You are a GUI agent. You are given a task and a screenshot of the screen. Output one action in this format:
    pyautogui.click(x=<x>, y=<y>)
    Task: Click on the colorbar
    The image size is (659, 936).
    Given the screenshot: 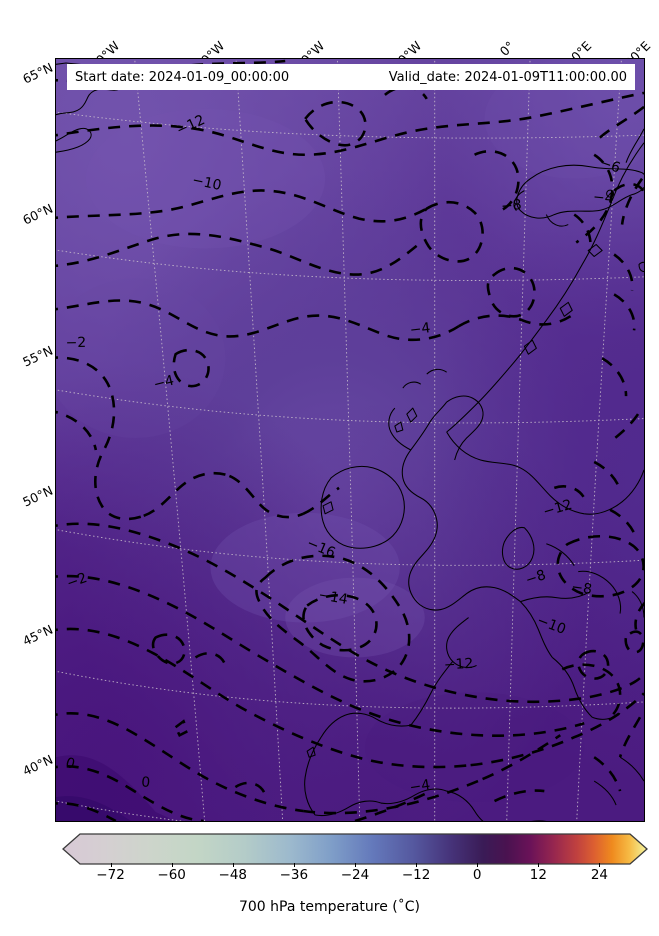 What is the action you would take?
    pyautogui.click(x=355, y=849)
    